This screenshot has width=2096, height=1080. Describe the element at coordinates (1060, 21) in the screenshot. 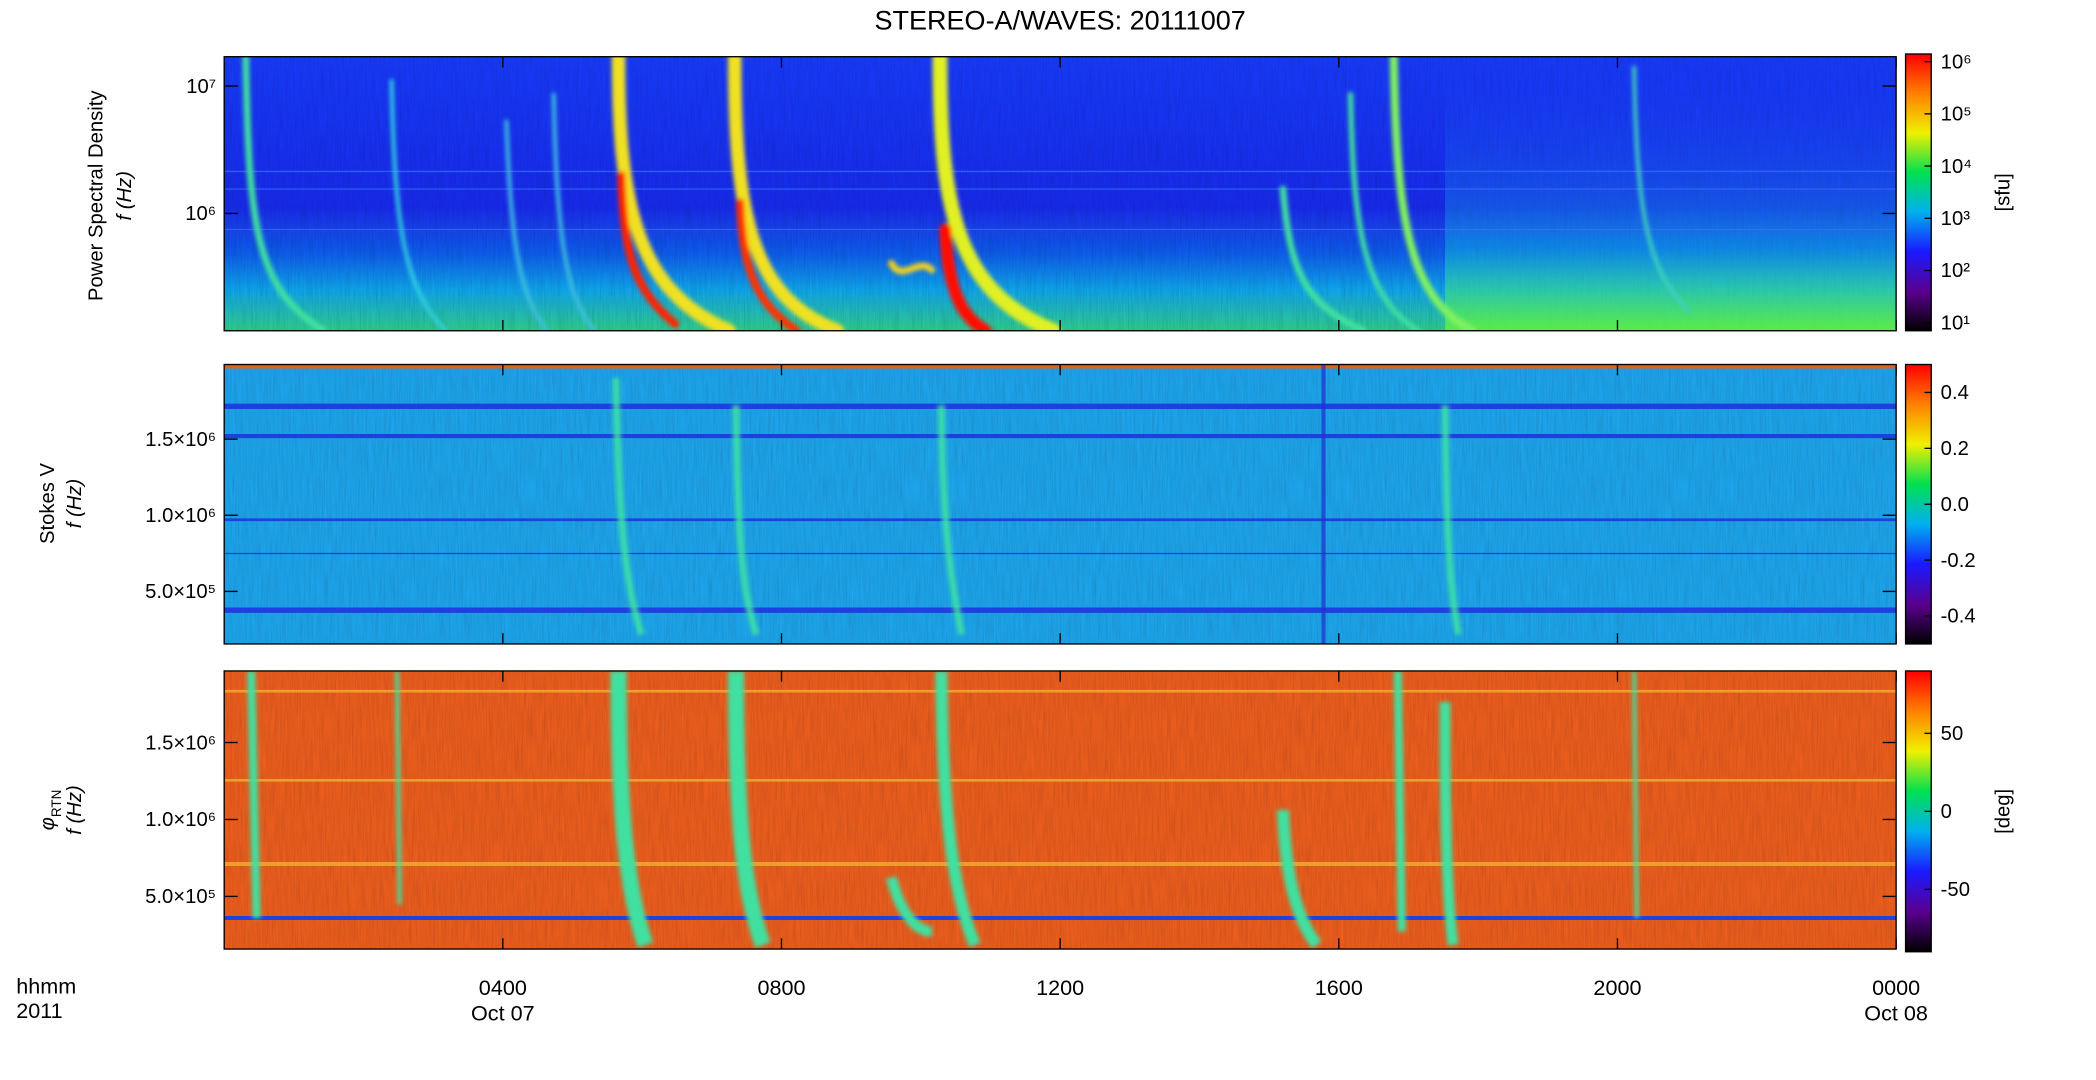

I see `chart-title: STEREO-A/WAVES: 20111007` at that location.